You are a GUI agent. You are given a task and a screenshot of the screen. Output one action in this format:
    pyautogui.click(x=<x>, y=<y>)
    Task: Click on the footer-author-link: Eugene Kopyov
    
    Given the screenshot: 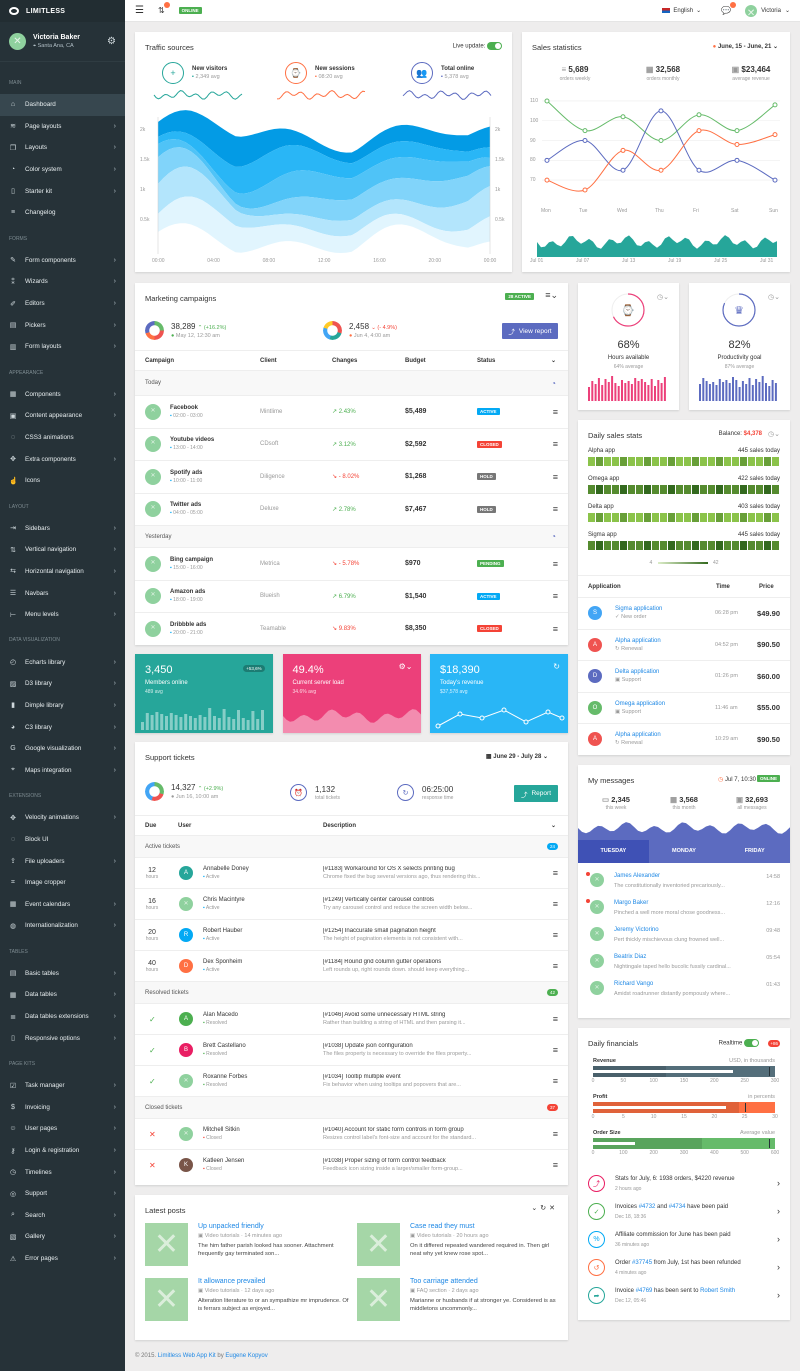 What is the action you would take?
    pyautogui.click(x=246, y=1356)
    